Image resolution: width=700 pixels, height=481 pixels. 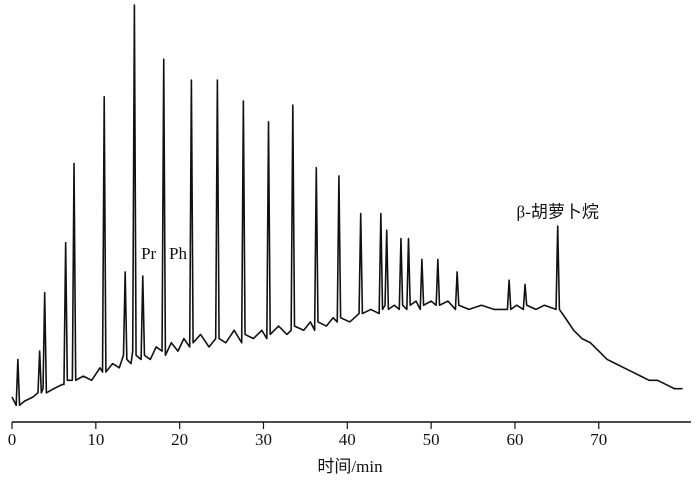 What do you see at coordinates (350, 466) in the screenshot?
I see `x-axis-label: 时间/min` at bounding box center [350, 466].